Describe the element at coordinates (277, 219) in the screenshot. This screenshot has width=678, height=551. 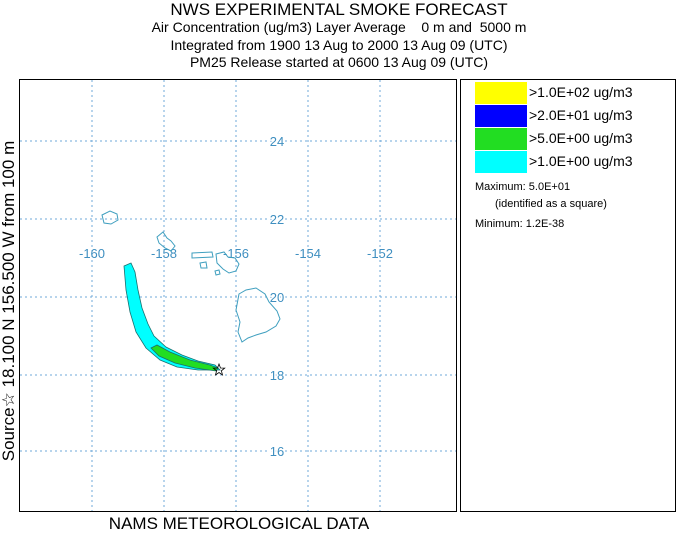
I see `latitude-label: 22` at that location.